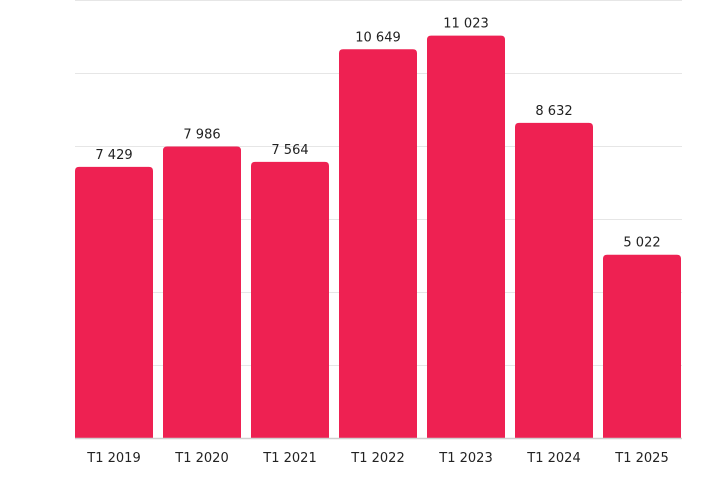 This screenshot has height=494, width=709. Describe the element at coordinates (378, 37) in the screenshot. I see `value-label-3: 10 649` at that location.